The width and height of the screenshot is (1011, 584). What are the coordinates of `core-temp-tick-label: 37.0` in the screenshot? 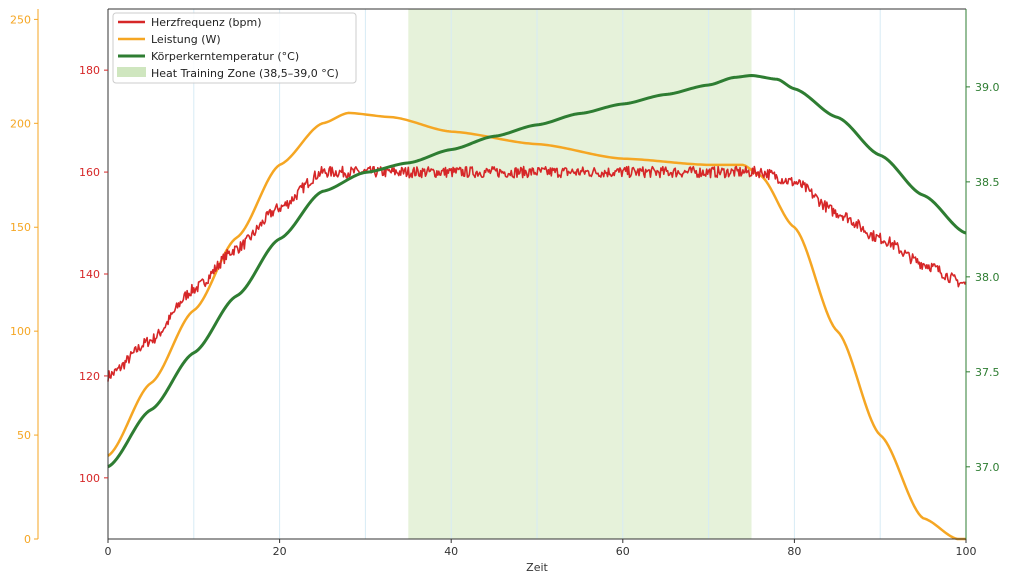 It's located at (987, 467).